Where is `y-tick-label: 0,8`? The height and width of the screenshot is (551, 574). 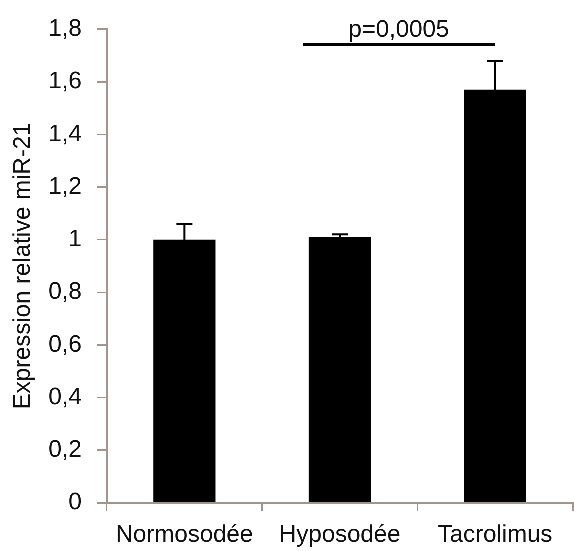 y-tick-label: 0,8 is located at coordinates (65, 292).